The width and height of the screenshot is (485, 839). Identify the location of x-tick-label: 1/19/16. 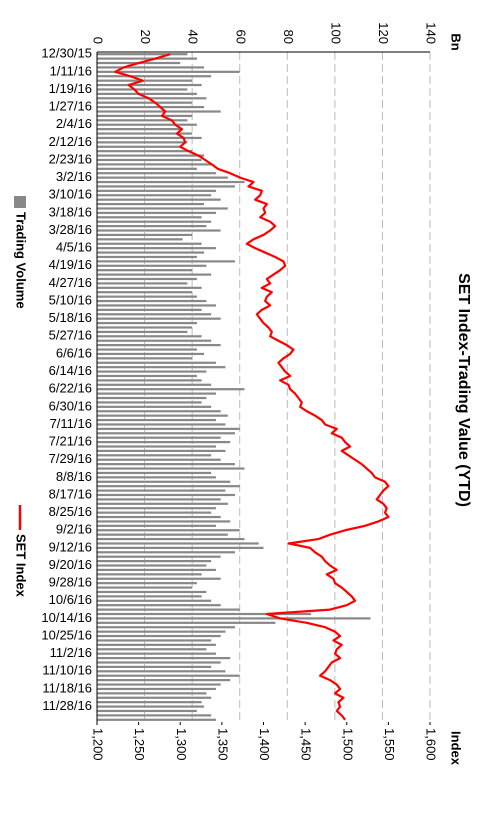
(70, 88).